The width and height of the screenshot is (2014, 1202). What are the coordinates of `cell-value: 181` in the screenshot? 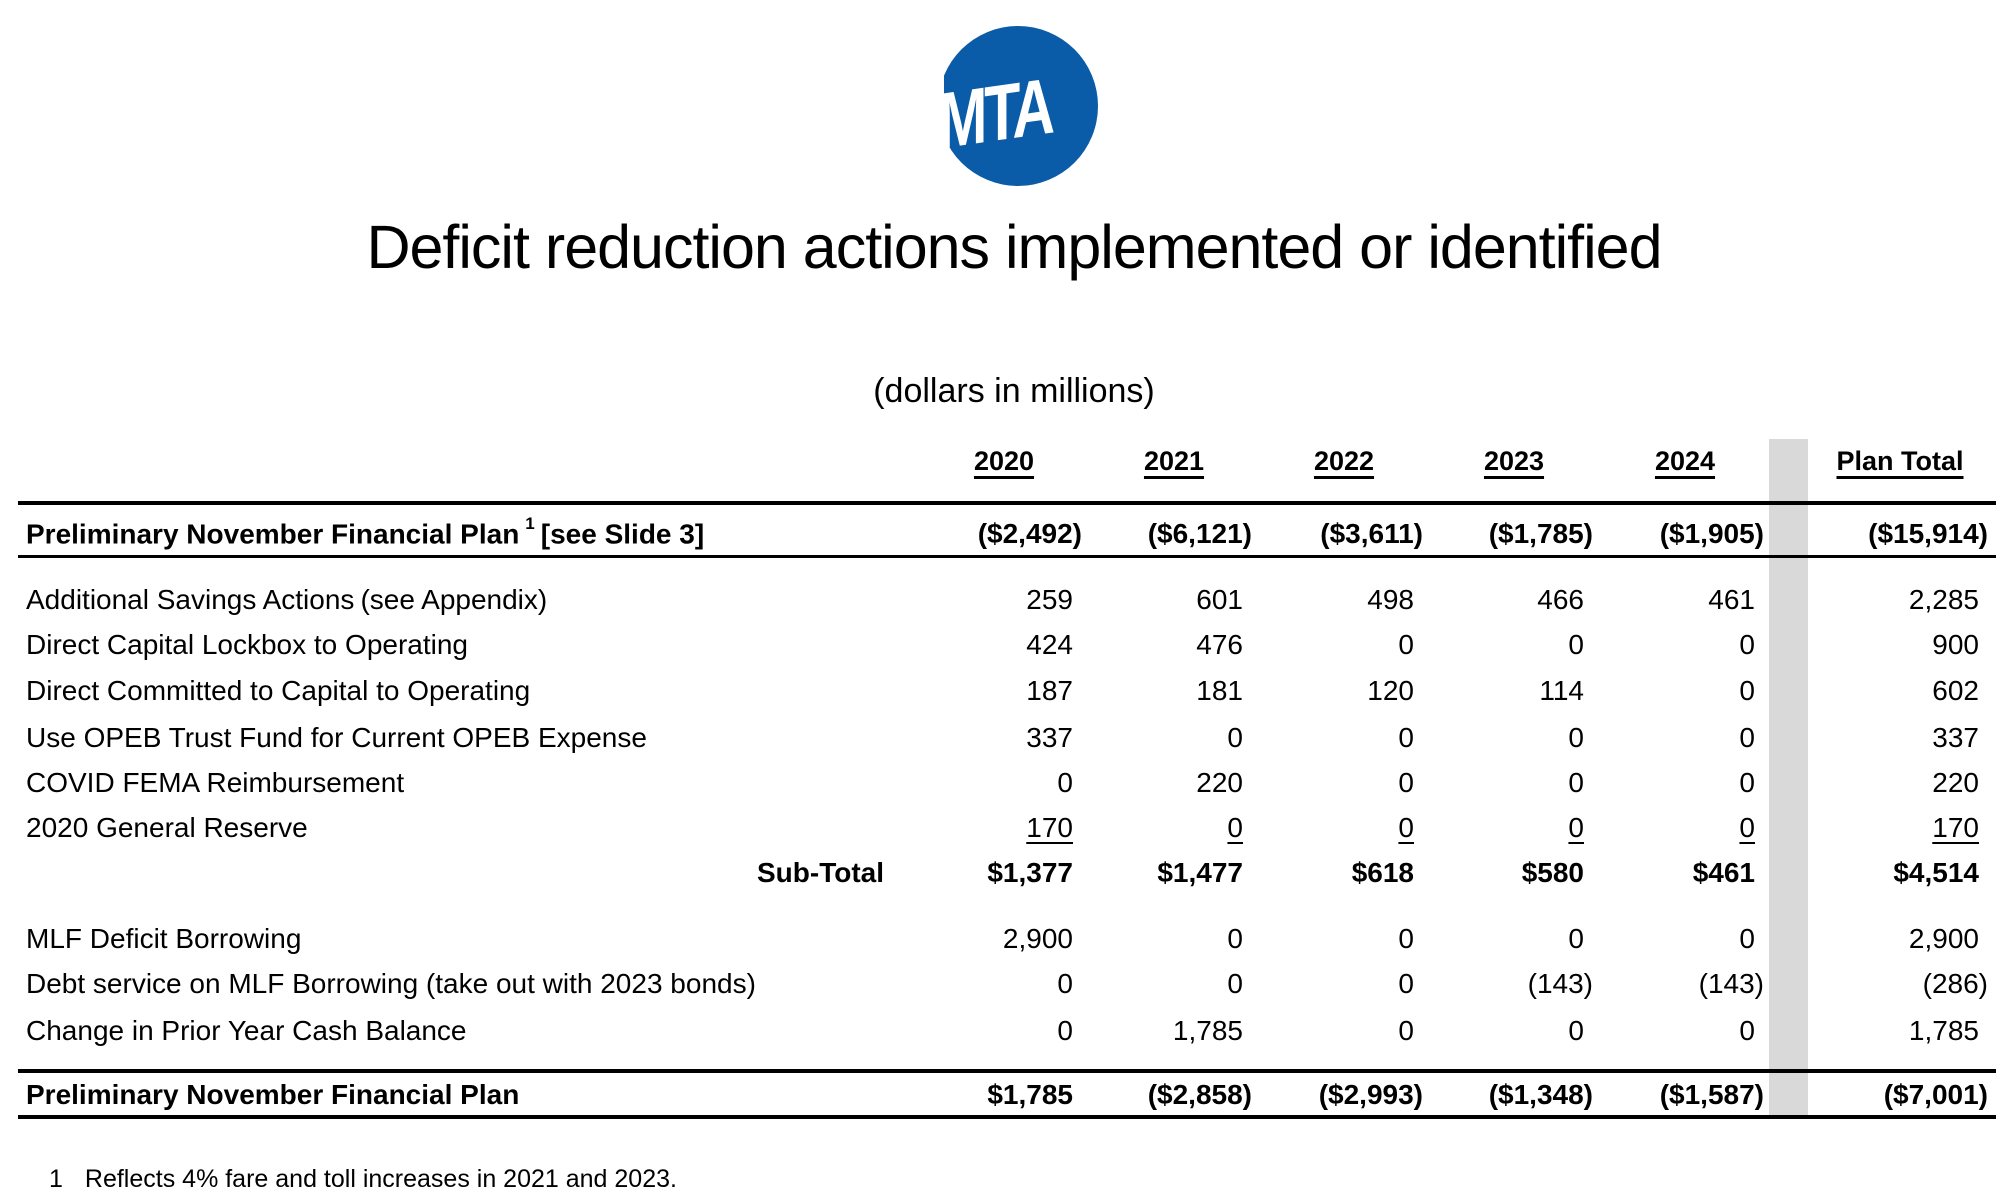 It's located at (1219, 690).